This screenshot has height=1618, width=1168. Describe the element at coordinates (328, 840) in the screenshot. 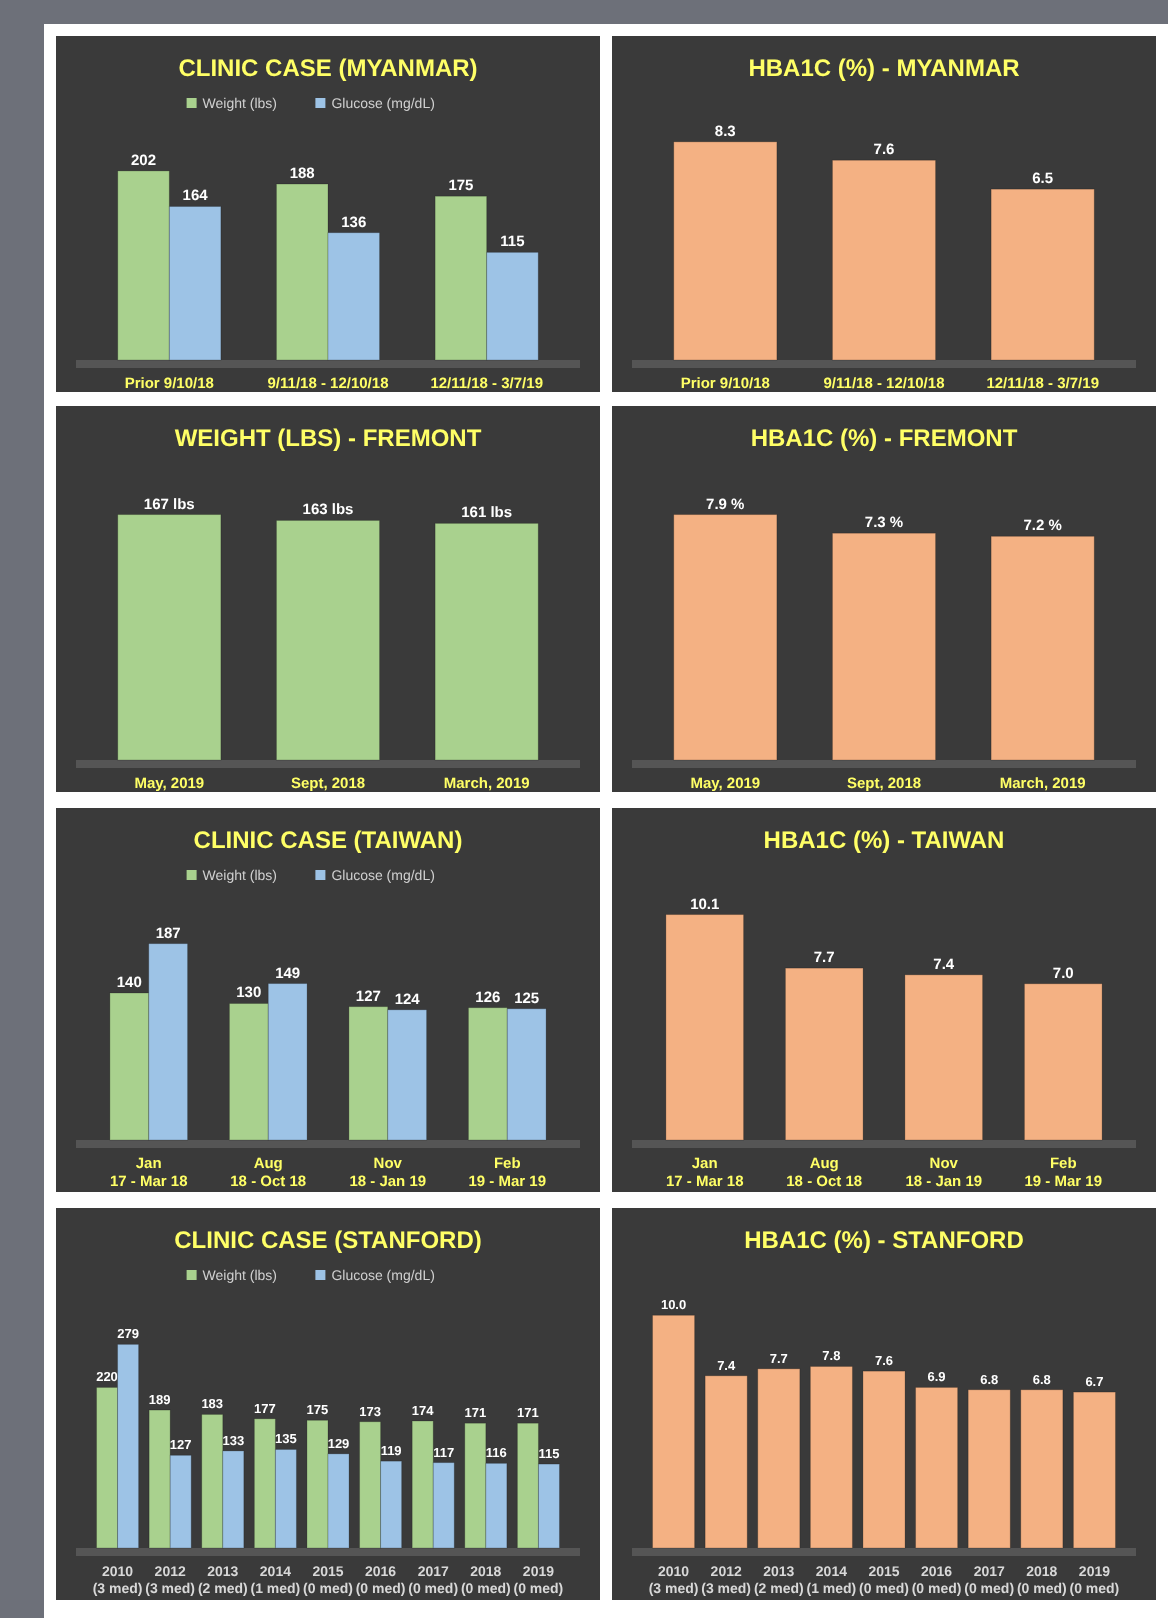

I see `chart-title: CLINIC CASE (TAIWAN)` at that location.